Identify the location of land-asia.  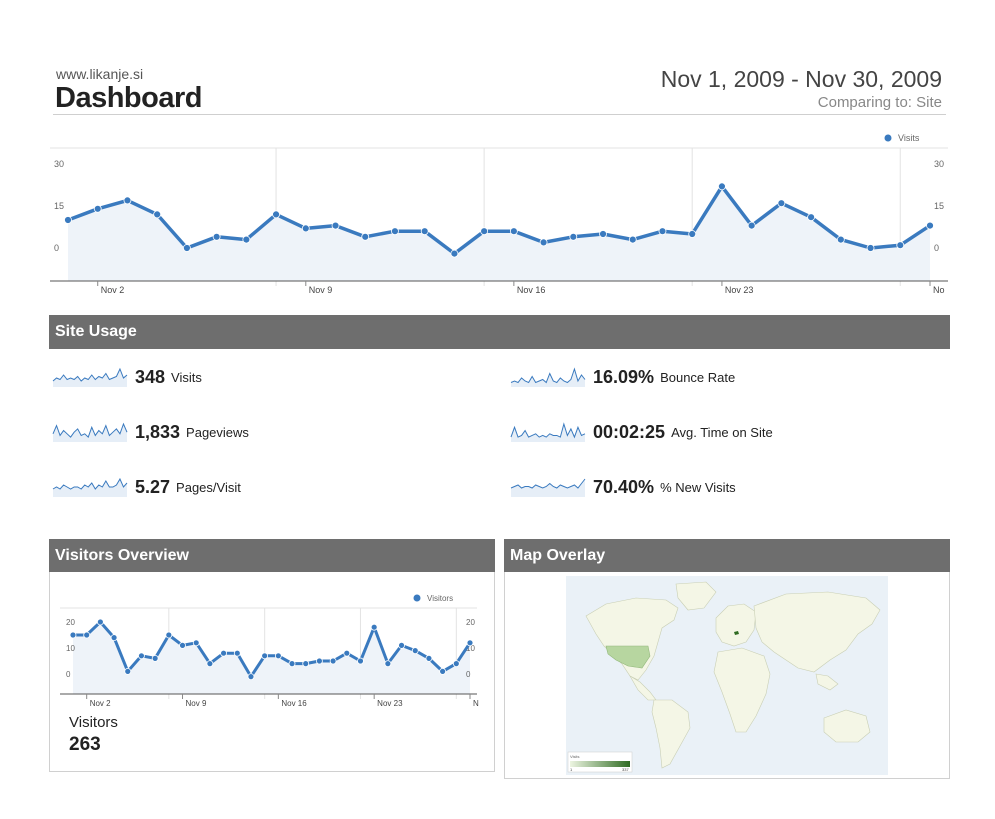
(817, 632).